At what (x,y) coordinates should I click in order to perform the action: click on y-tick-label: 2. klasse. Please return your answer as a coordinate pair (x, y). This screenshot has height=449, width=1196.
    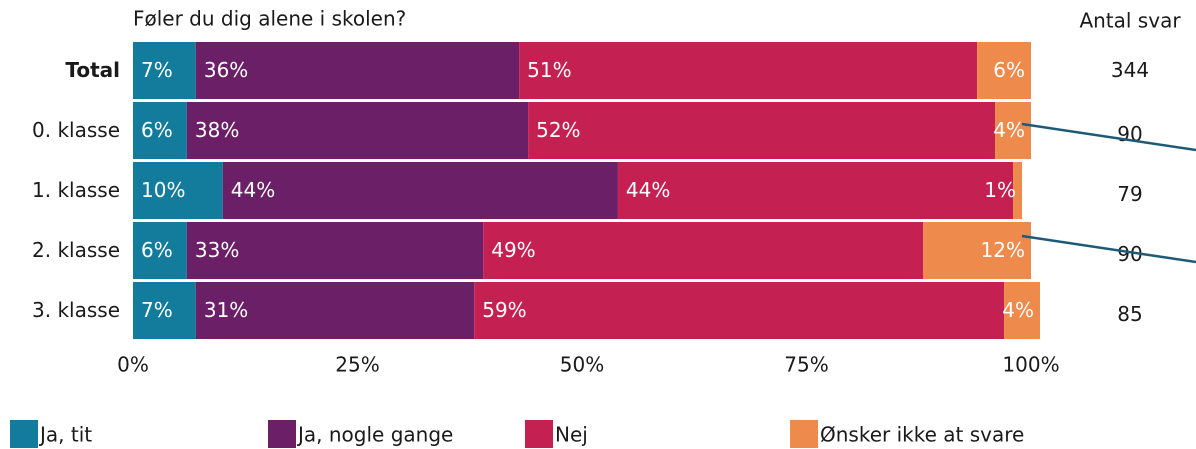
    Looking at the image, I should click on (76, 250).